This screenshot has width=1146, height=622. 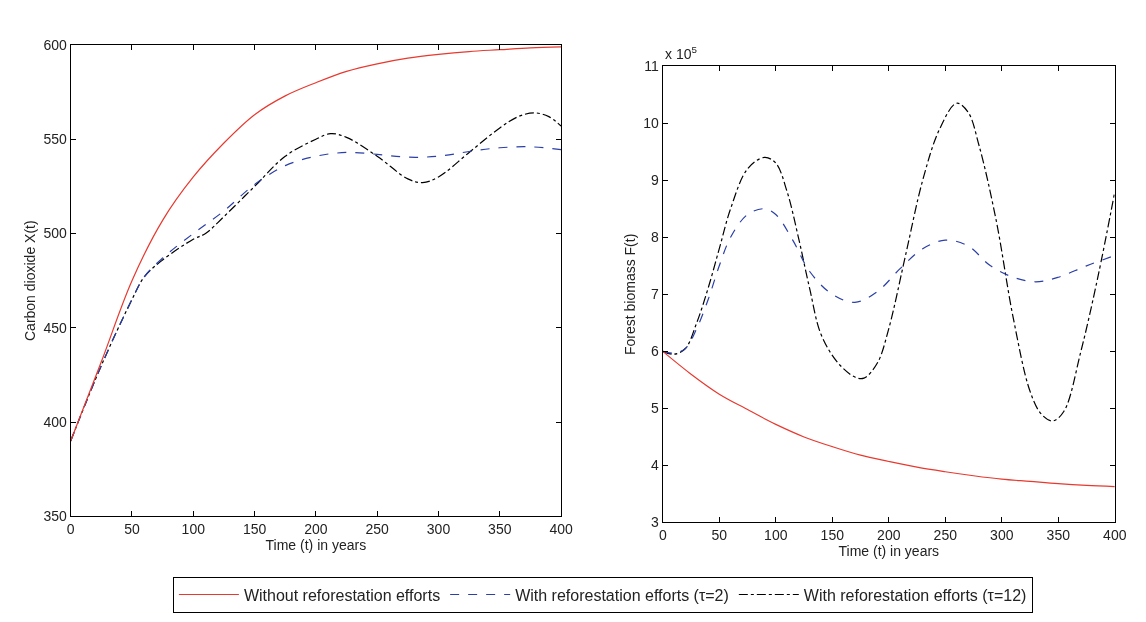 What do you see at coordinates (655, 465) in the screenshot?
I see `y-tick-label: 4` at bounding box center [655, 465].